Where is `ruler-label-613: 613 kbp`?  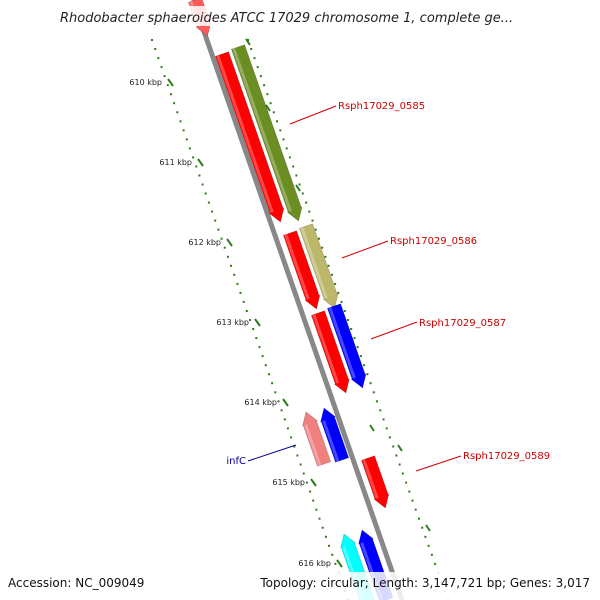 ruler-label-613: 613 kbp is located at coordinates (232, 322).